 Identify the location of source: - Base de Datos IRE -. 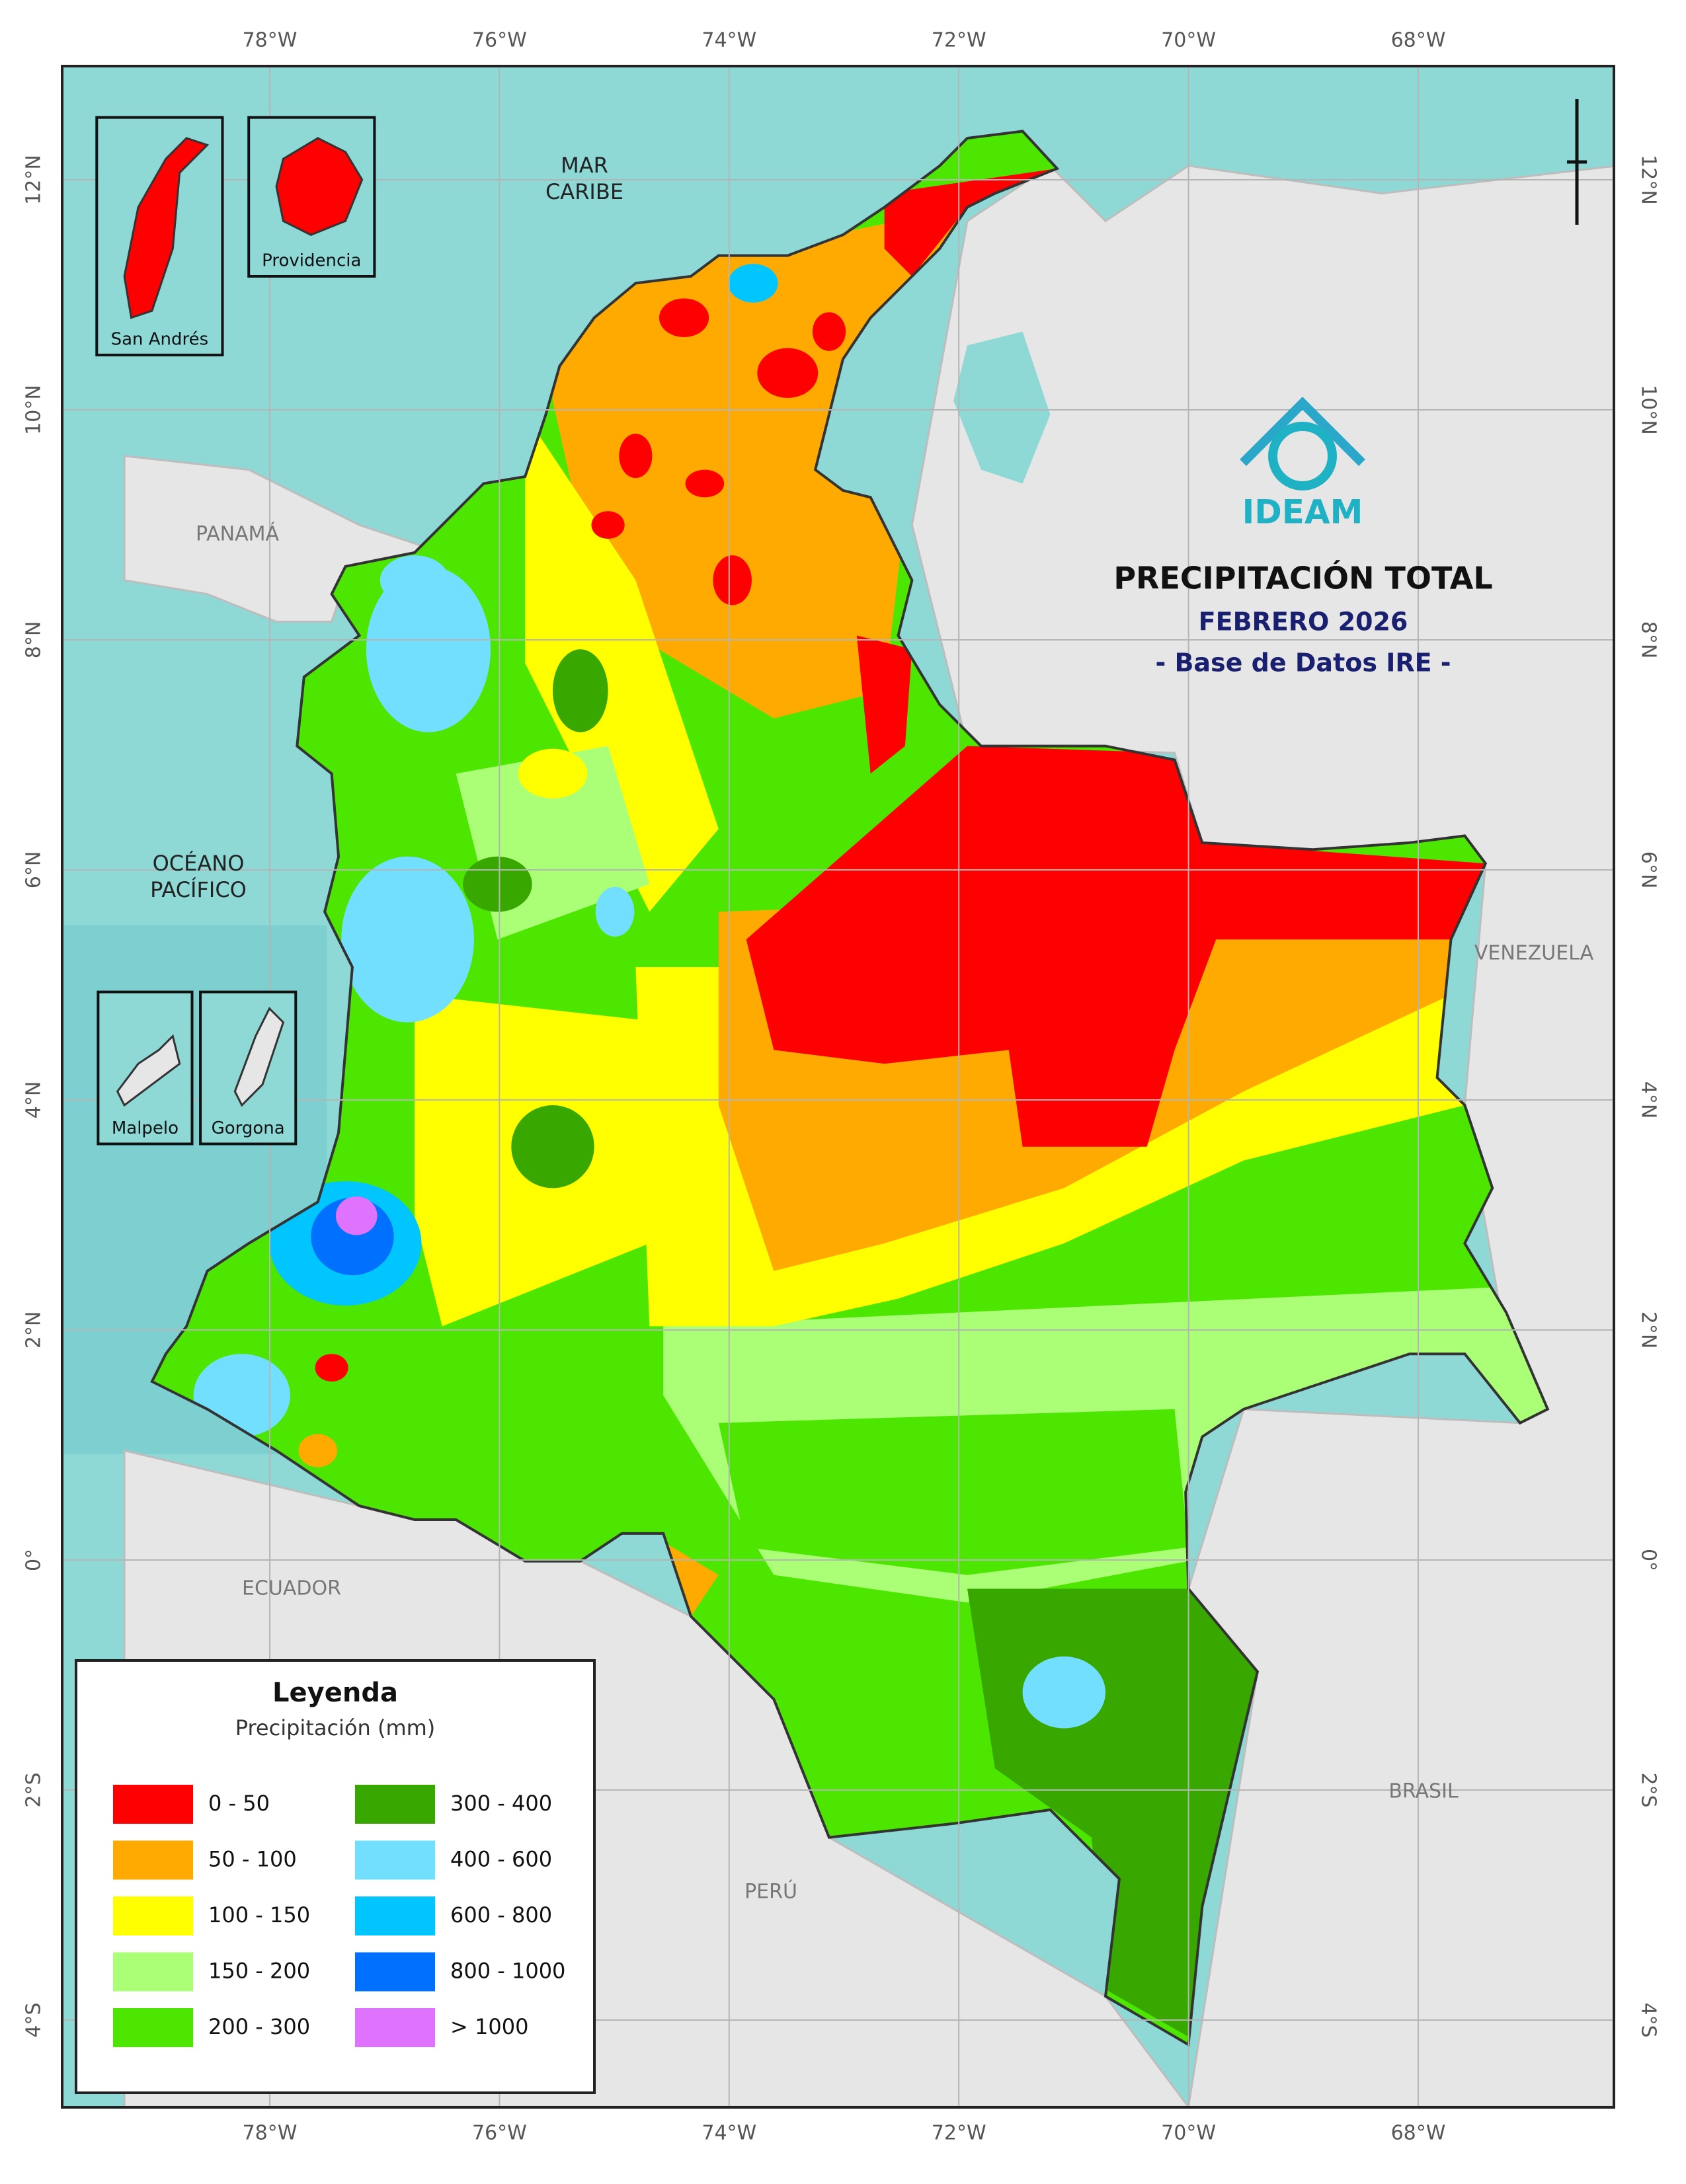
(1303, 663).